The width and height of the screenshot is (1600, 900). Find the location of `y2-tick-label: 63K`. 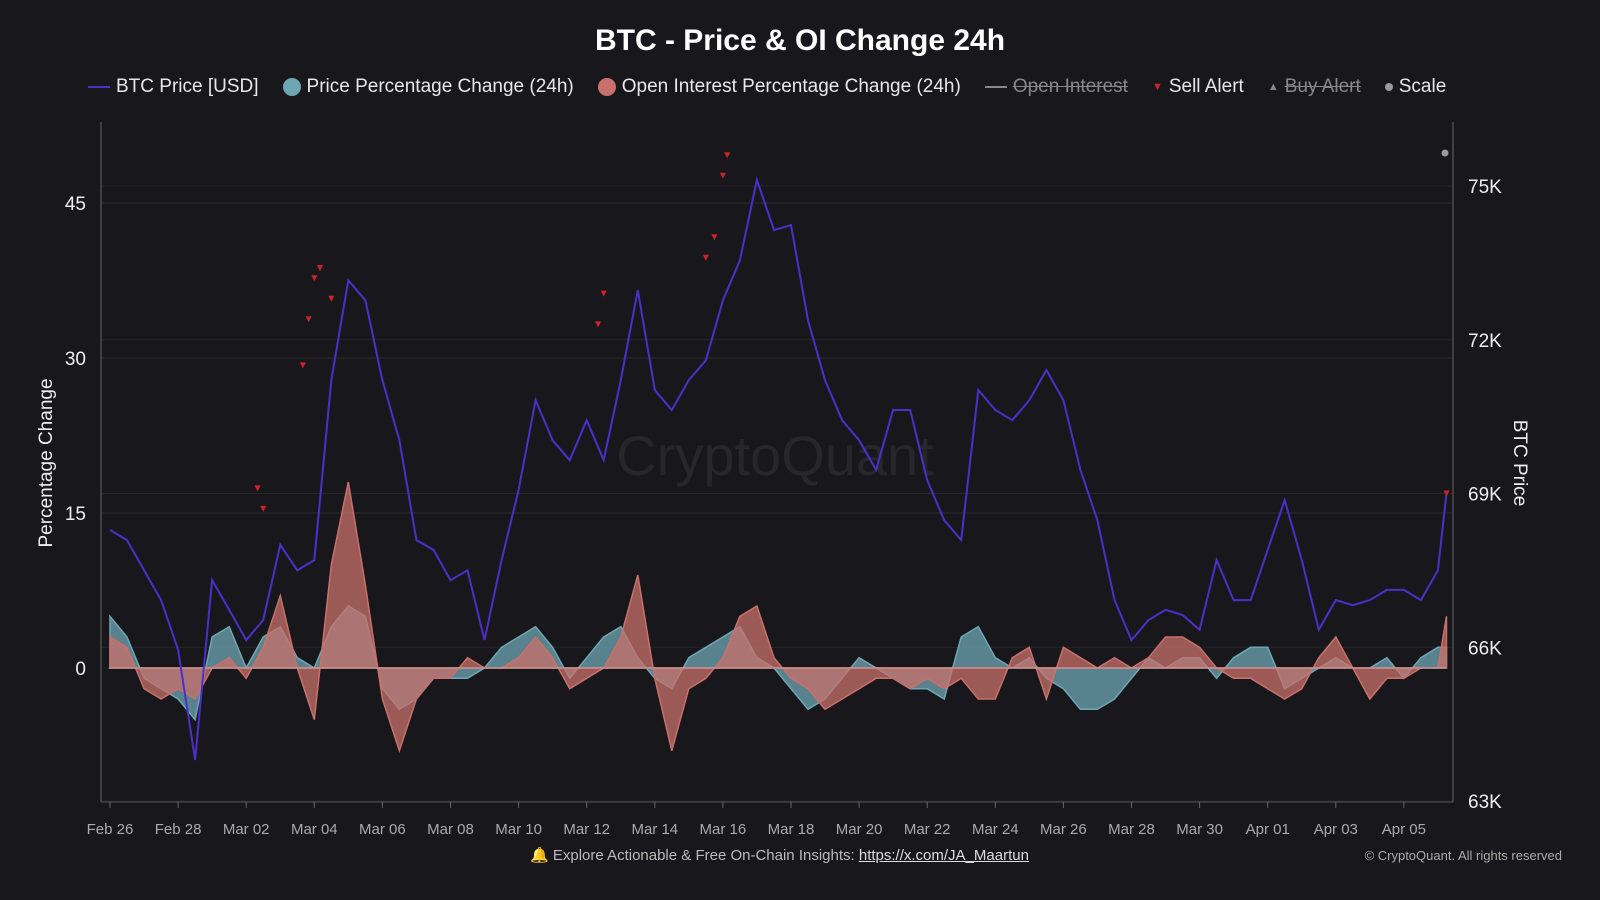

y2-tick-label: 63K is located at coordinates (1485, 802).